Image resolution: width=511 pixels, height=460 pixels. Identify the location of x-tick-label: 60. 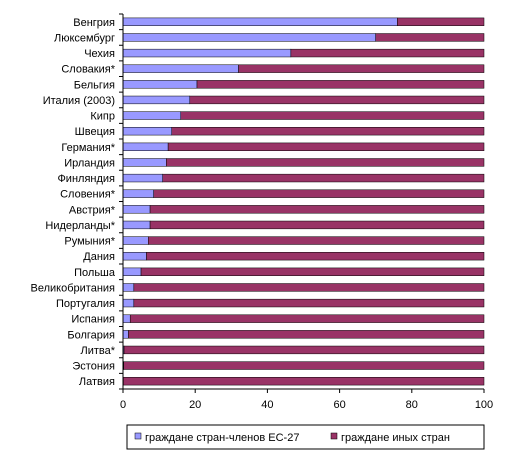
(339, 405).